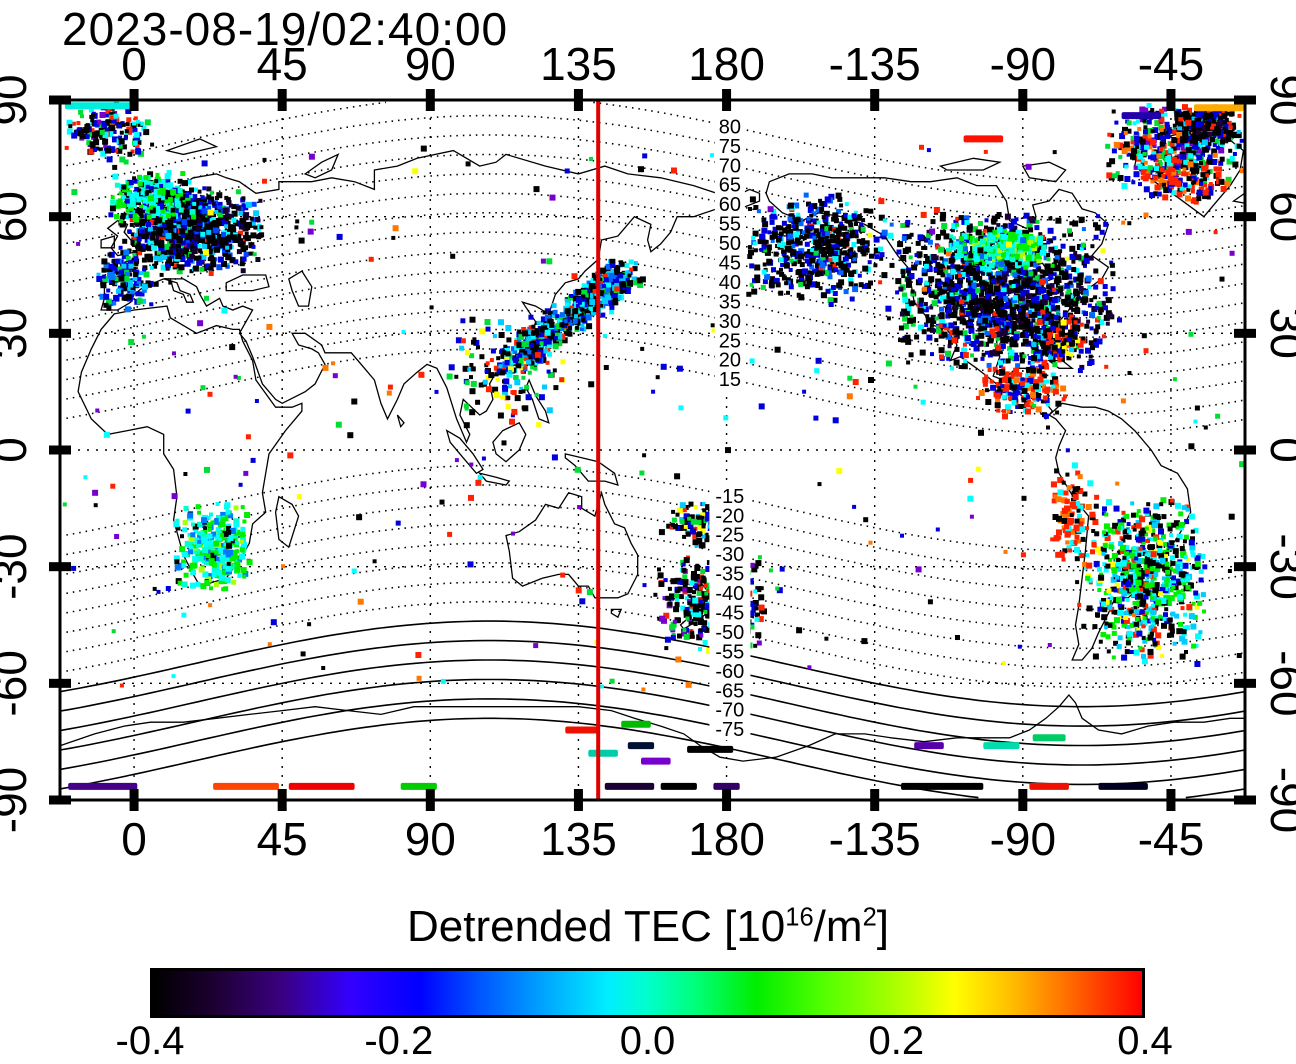  I want to click on contour-label: -40, so click(729, 594).